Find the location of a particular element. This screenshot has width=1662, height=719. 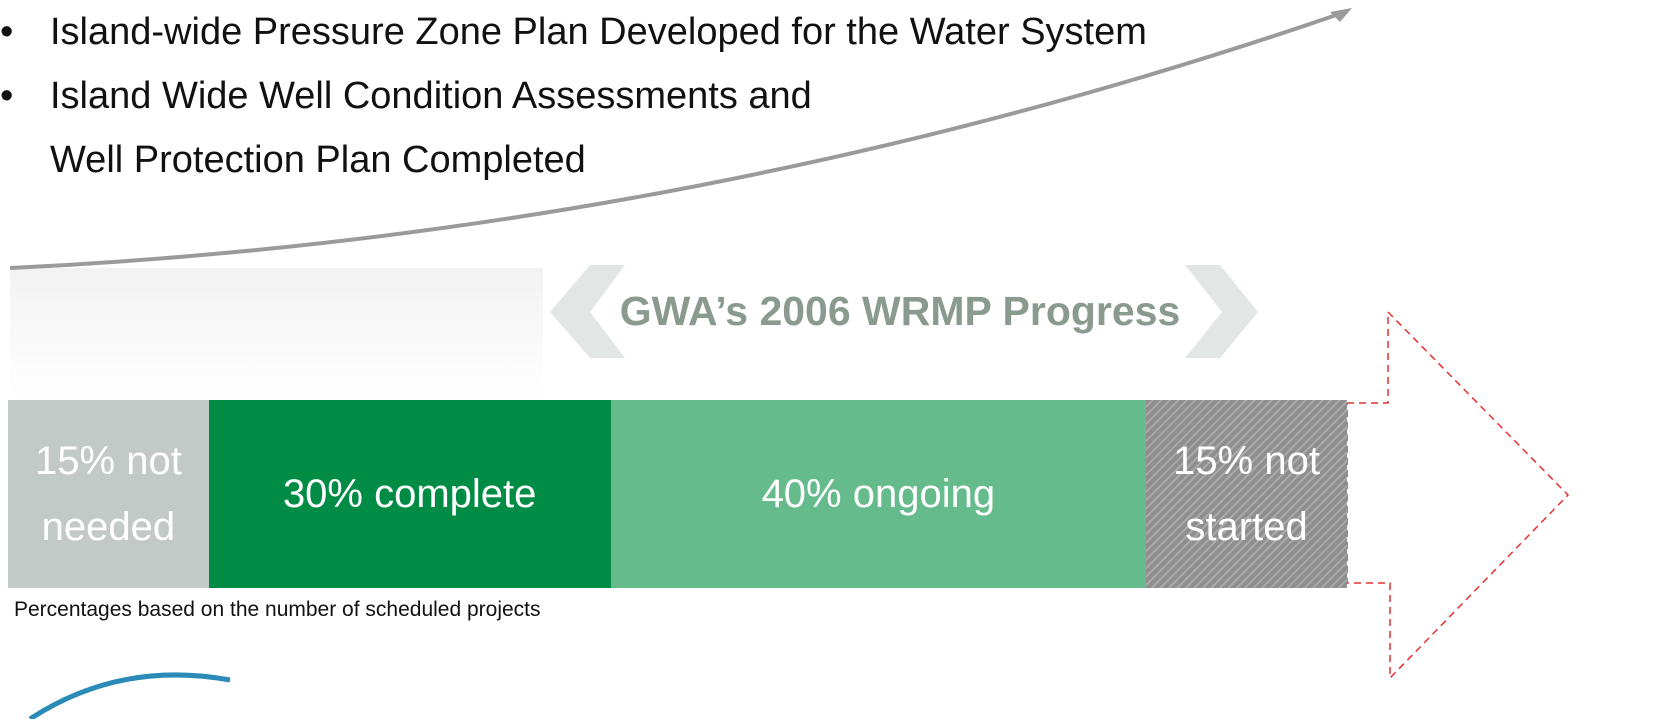

data-label: 30% complete is located at coordinates (409, 494).